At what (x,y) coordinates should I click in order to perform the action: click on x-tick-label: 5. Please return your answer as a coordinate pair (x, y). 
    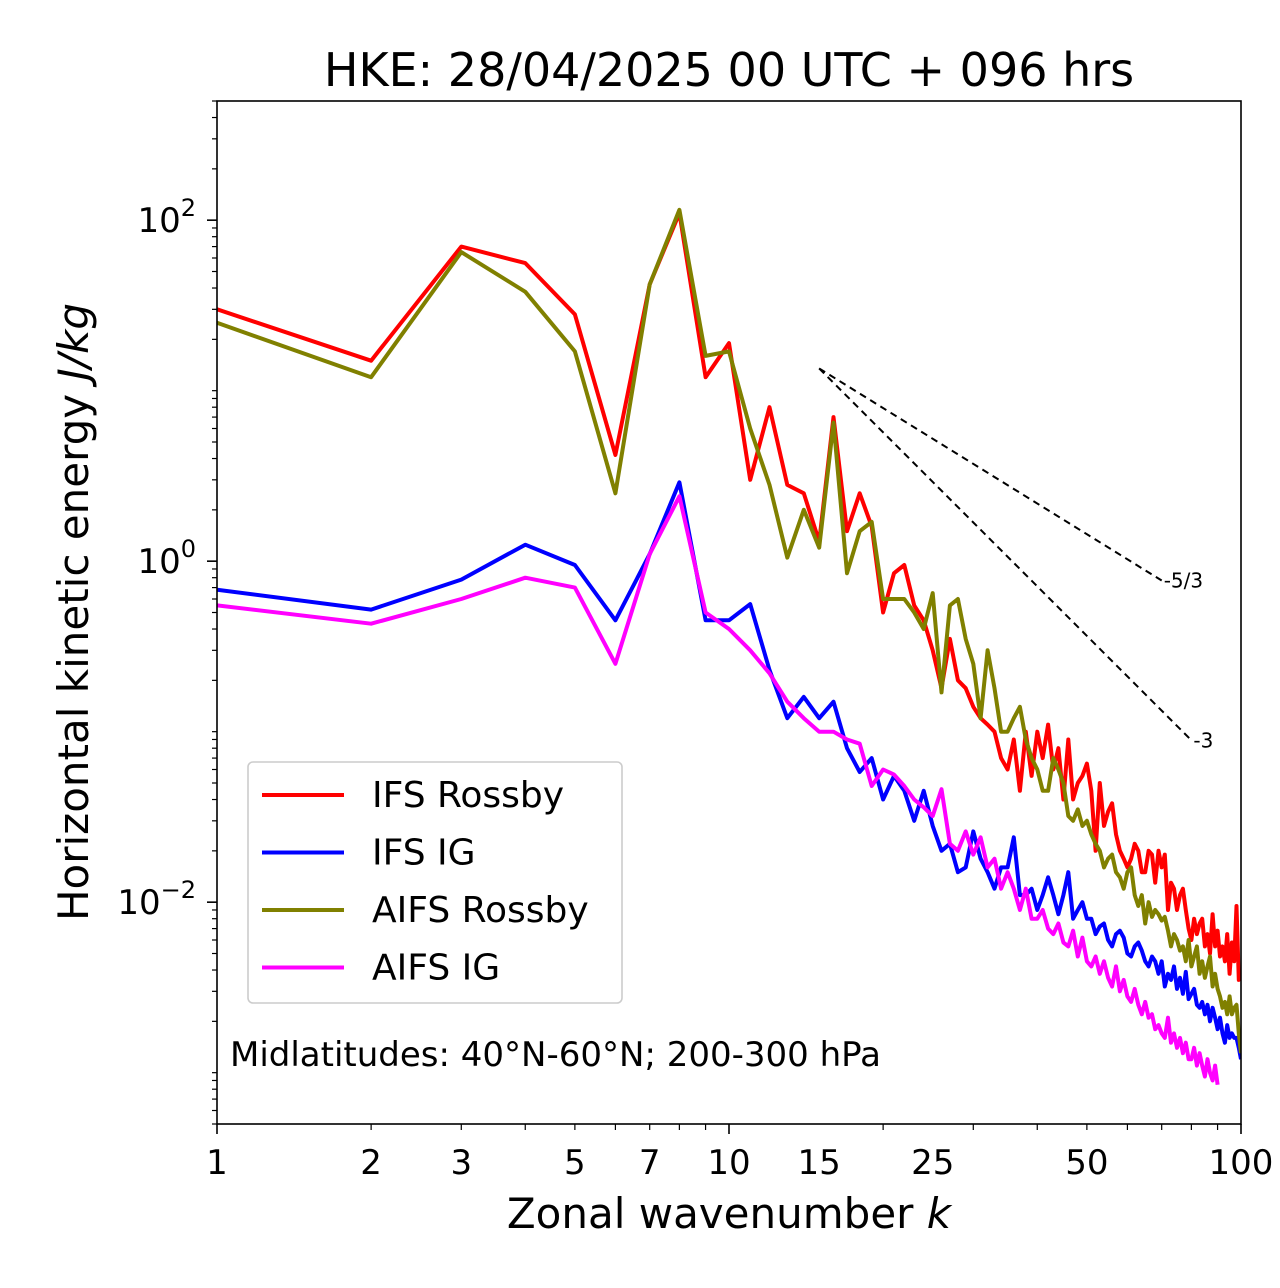
    Looking at the image, I should click on (575, 1163).